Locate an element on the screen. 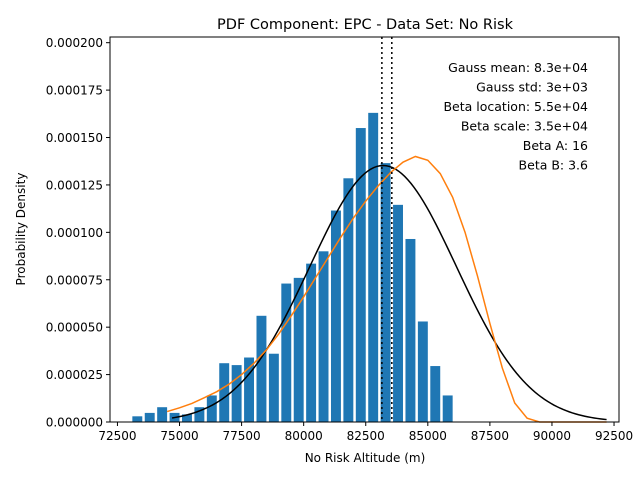 This screenshot has width=640, height=480. stat-annotation: Gauss std: 3e+03 is located at coordinates (532, 87).